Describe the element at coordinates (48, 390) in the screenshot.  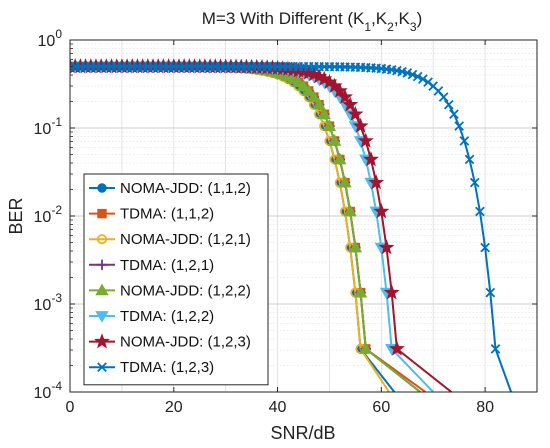
I see `y-tick-label: 10⁻⁴` at that location.